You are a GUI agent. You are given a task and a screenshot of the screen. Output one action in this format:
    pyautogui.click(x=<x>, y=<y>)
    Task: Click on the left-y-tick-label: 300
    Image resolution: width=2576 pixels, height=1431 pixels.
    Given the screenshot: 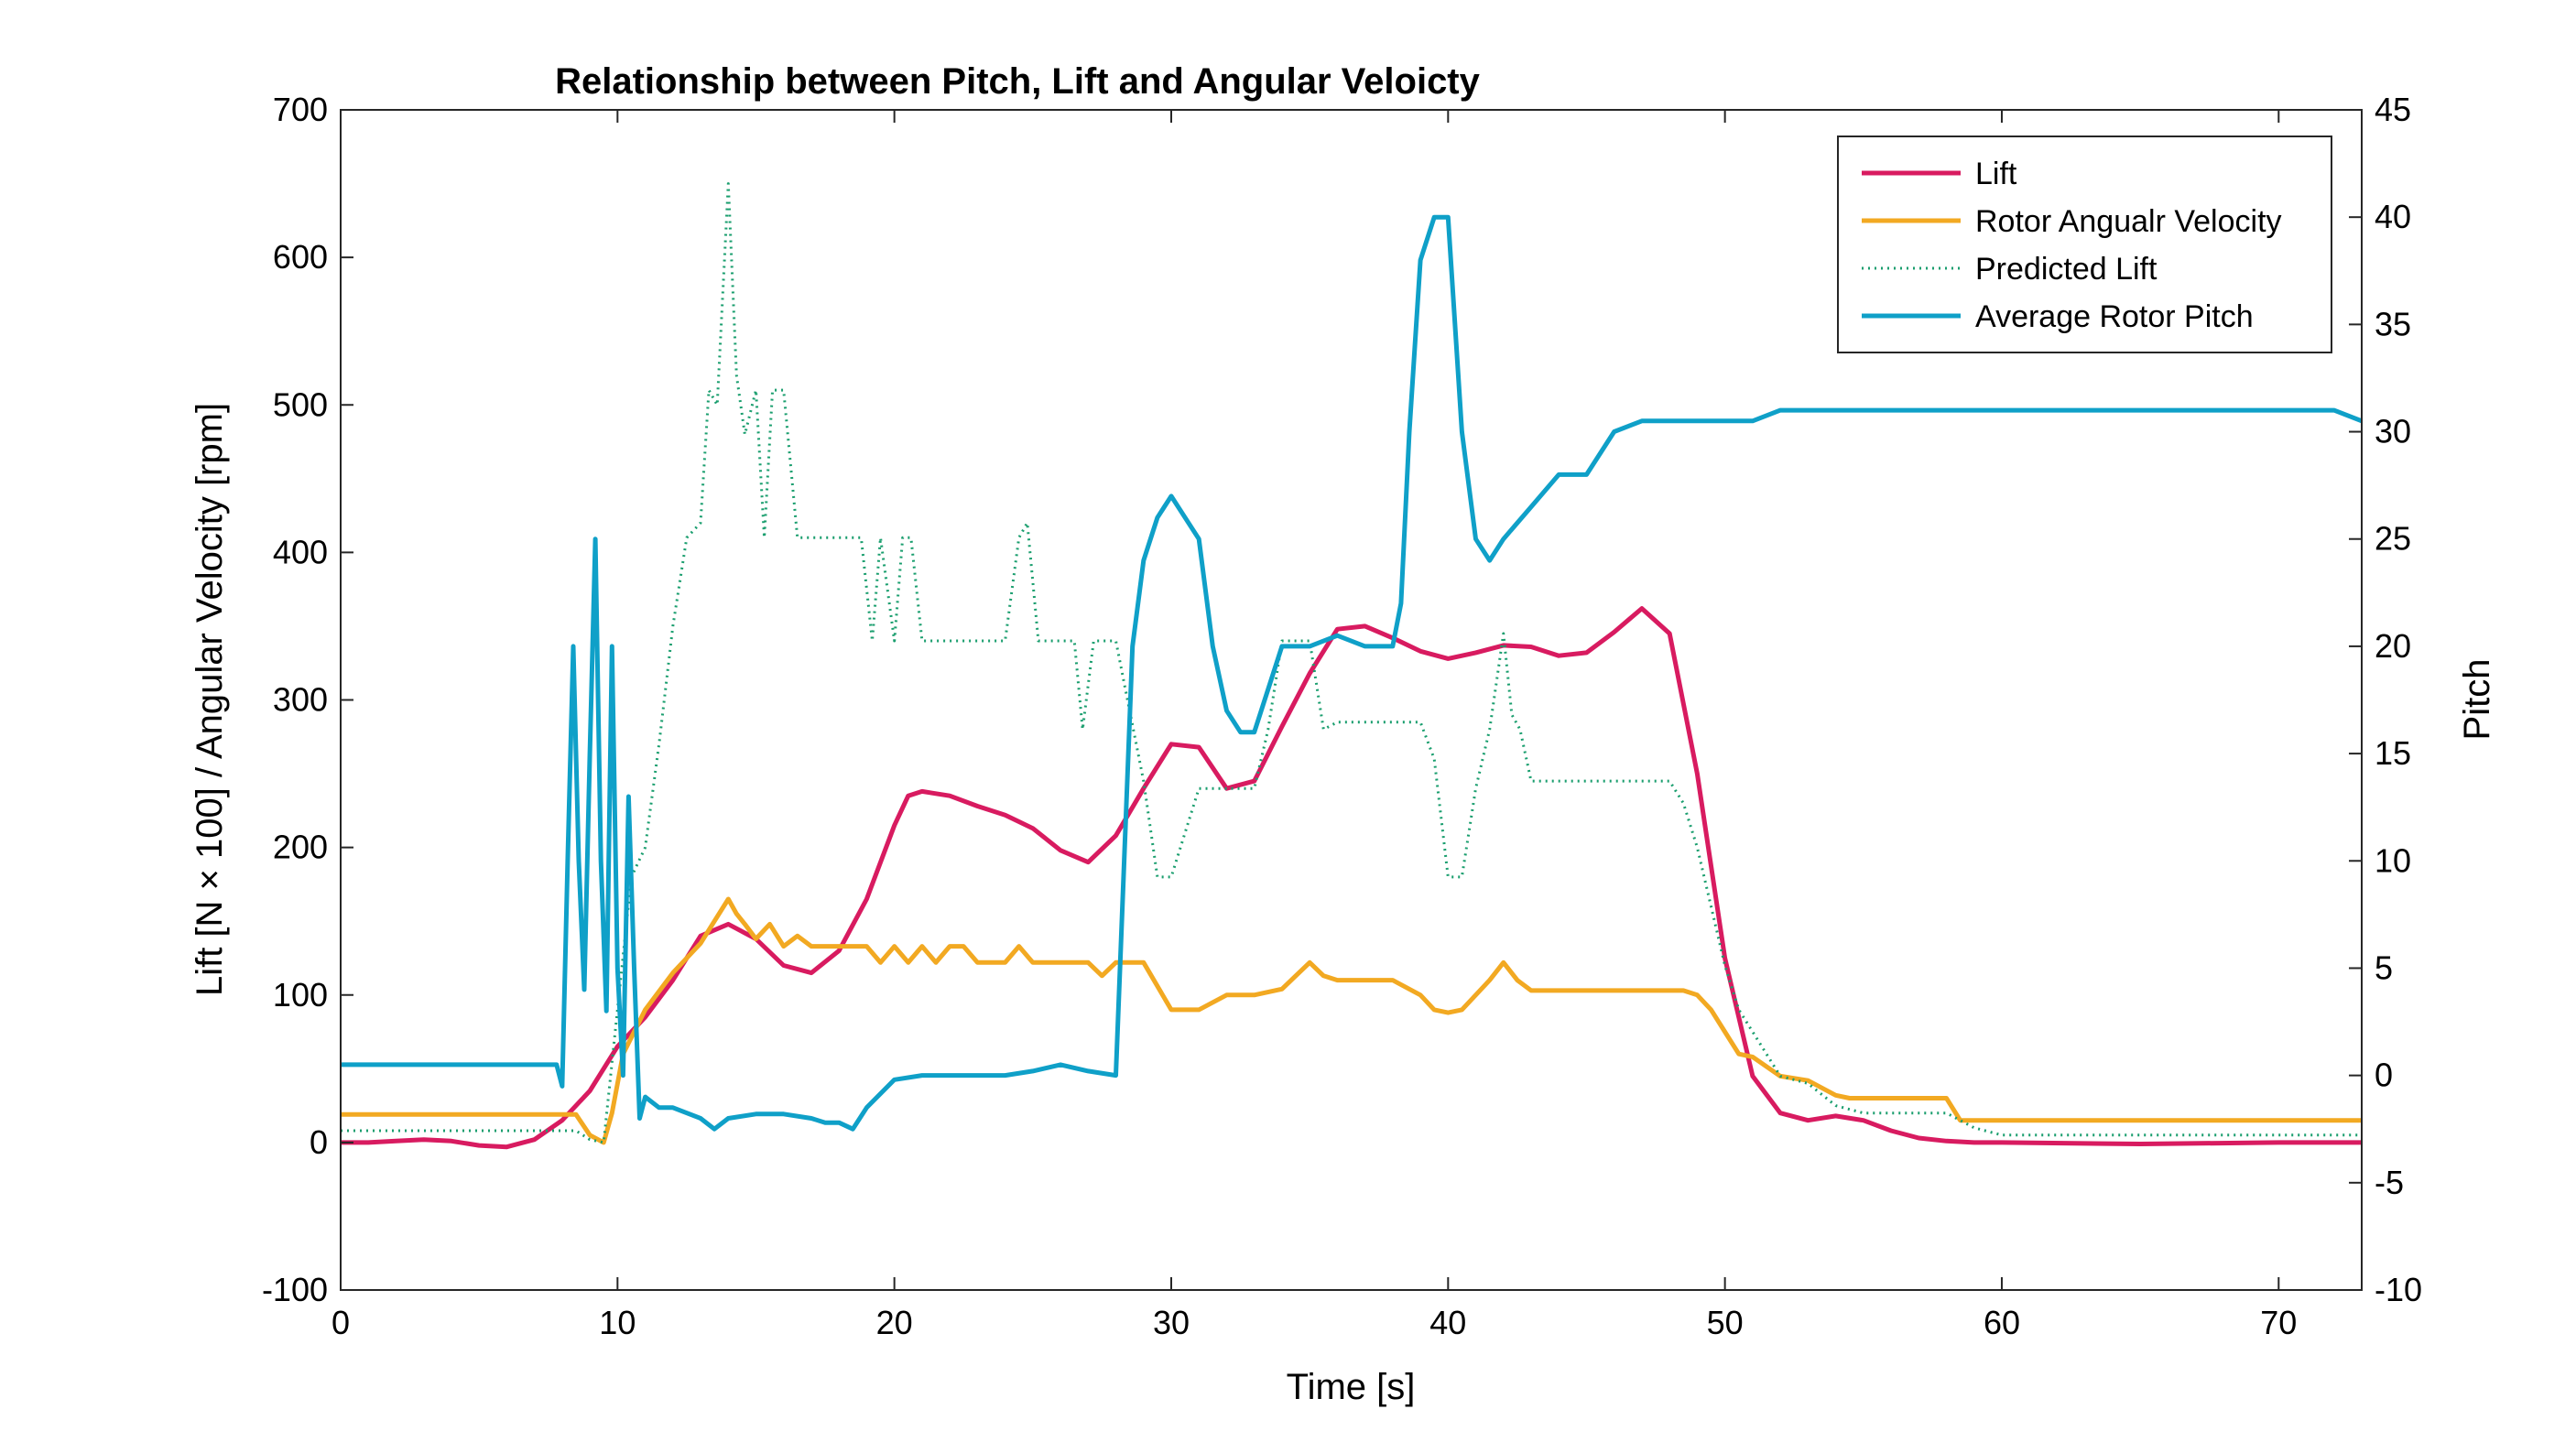 What is the action you would take?
    pyautogui.click(x=300, y=700)
    